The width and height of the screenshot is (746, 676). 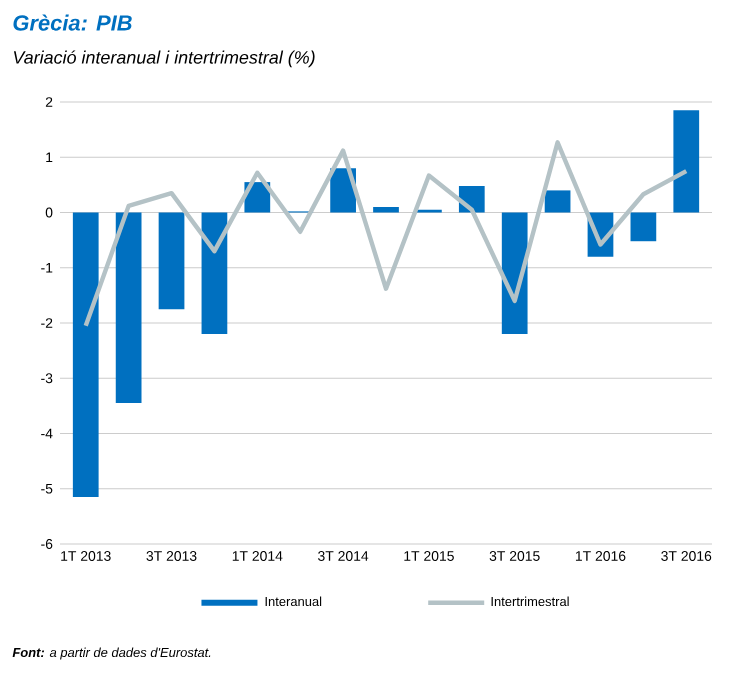 What do you see at coordinates (72, 22) in the screenshot?
I see `chart-title: Grècia: PIB` at bounding box center [72, 22].